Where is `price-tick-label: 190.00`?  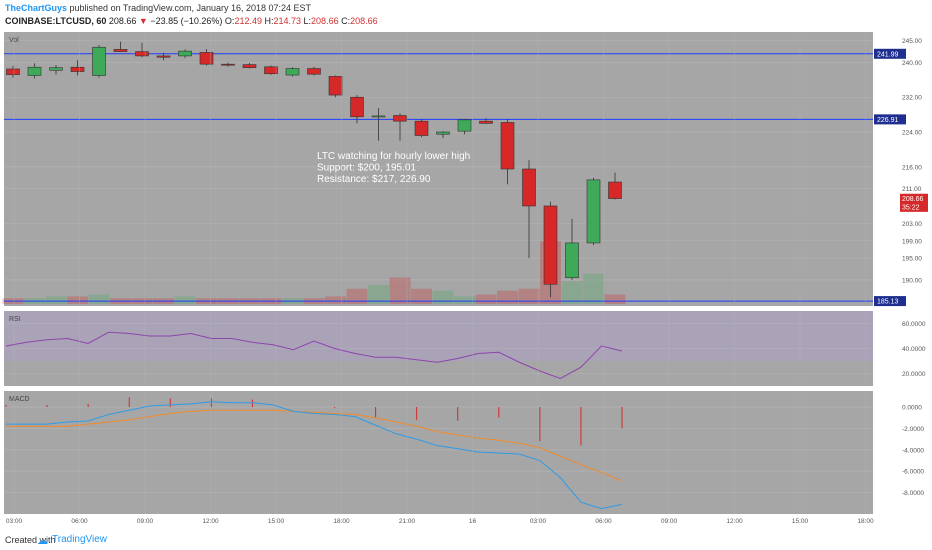
price-tick-label: 190.00 is located at coordinates (912, 280).